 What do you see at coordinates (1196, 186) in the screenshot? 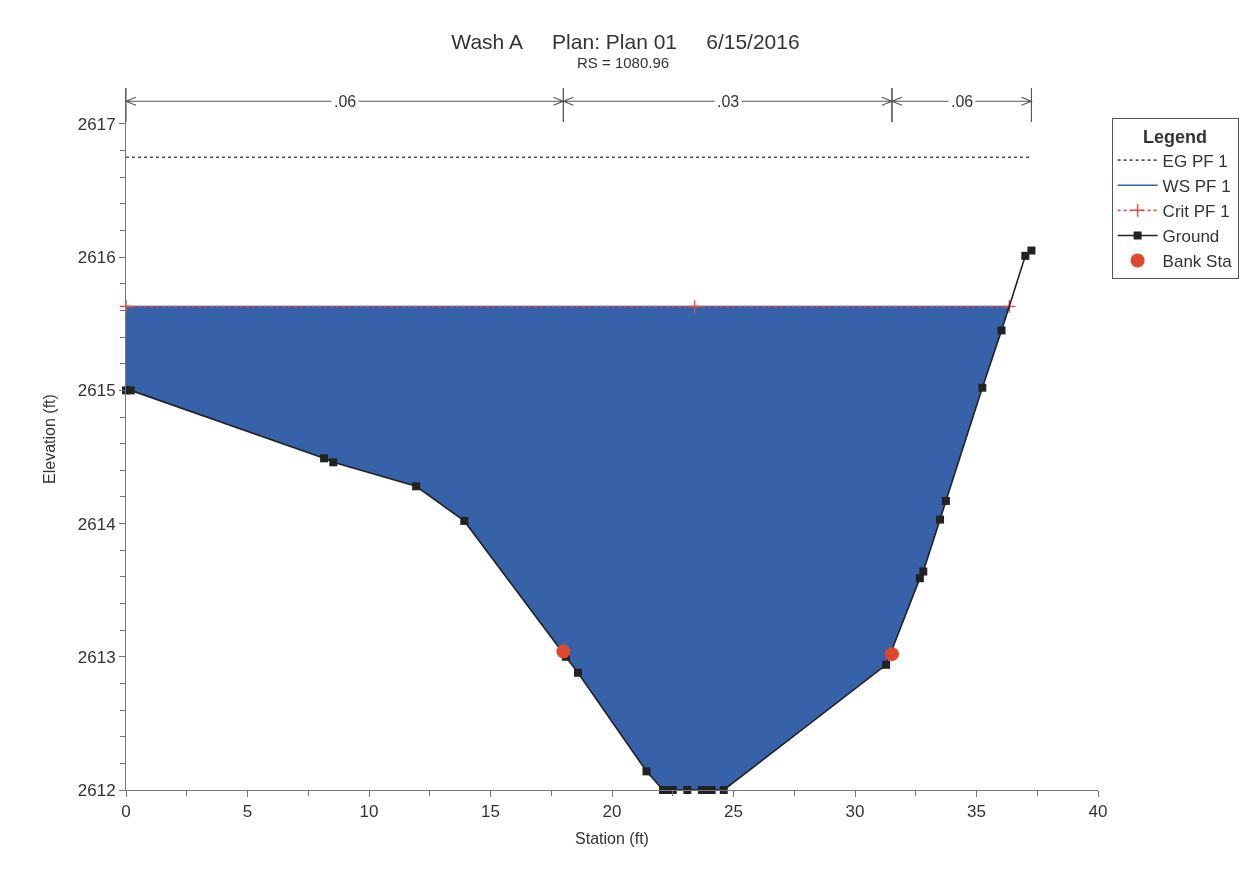
I see `legend-label: WS PF 1` at bounding box center [1196, 186].